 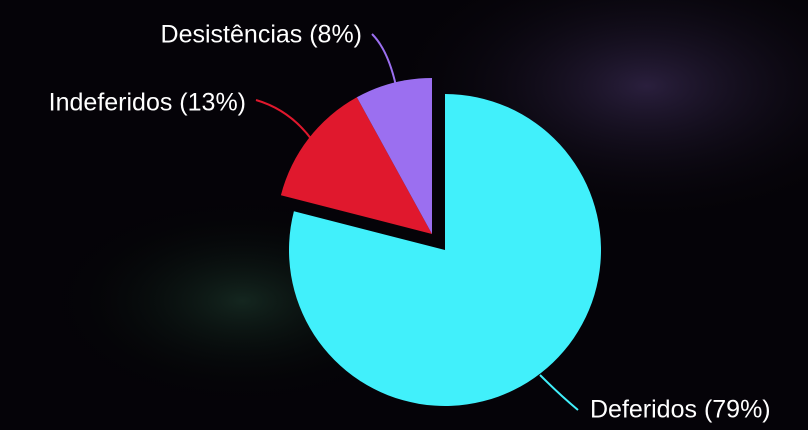 I want to click on slice-label: Desistências (8%), so click(x=261, y=35).